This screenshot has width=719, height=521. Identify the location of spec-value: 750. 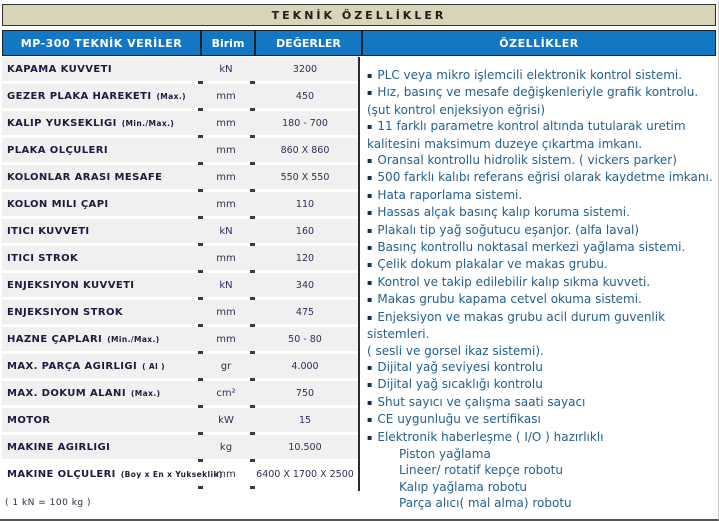
(305, 393).